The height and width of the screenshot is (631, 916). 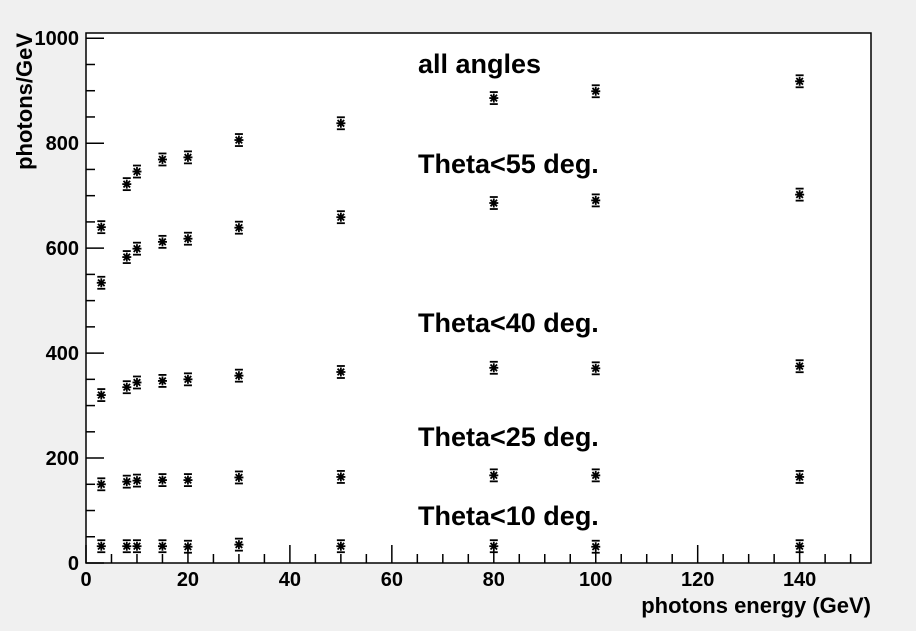 What do you see at coordinates (73, 564) in the screenshot?
I see `y-tick-label: 0` at bounding box center [73, 564].